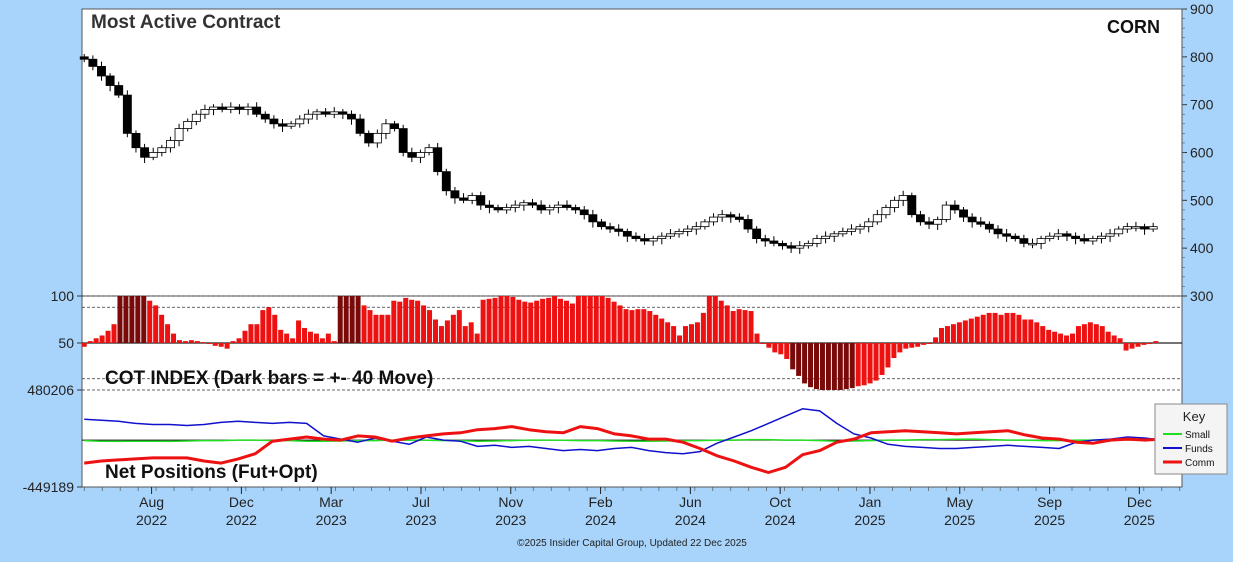 The image size is (1233, 562). What do you see at coordinates (211, 472) in the screenshot?
I see `net-positions-title: Net Positions (Fut+Opt)` at bounding box center [211, 472].